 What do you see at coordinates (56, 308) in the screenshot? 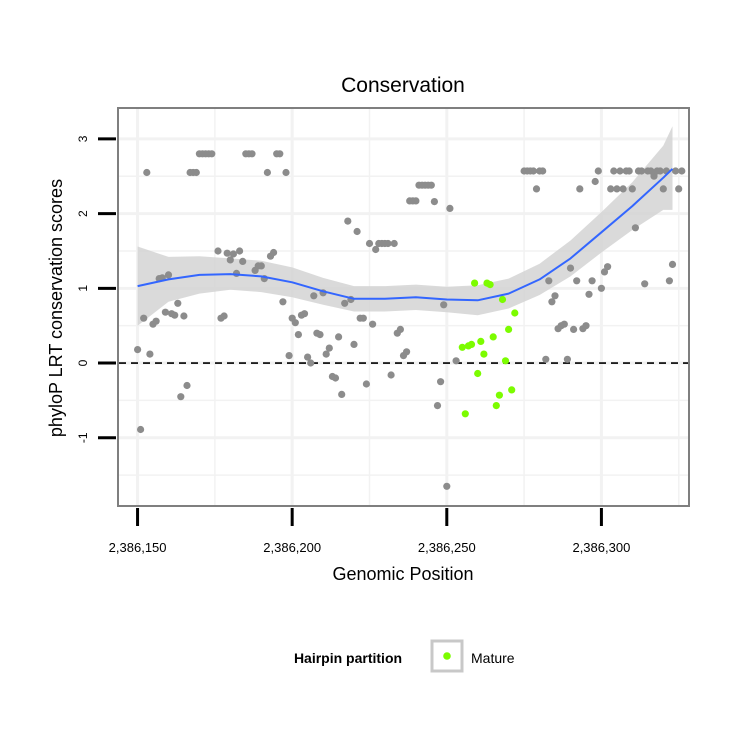
I see `y-axis-label: phyloP LRT conservation scores` at bounding box center [56, 308].